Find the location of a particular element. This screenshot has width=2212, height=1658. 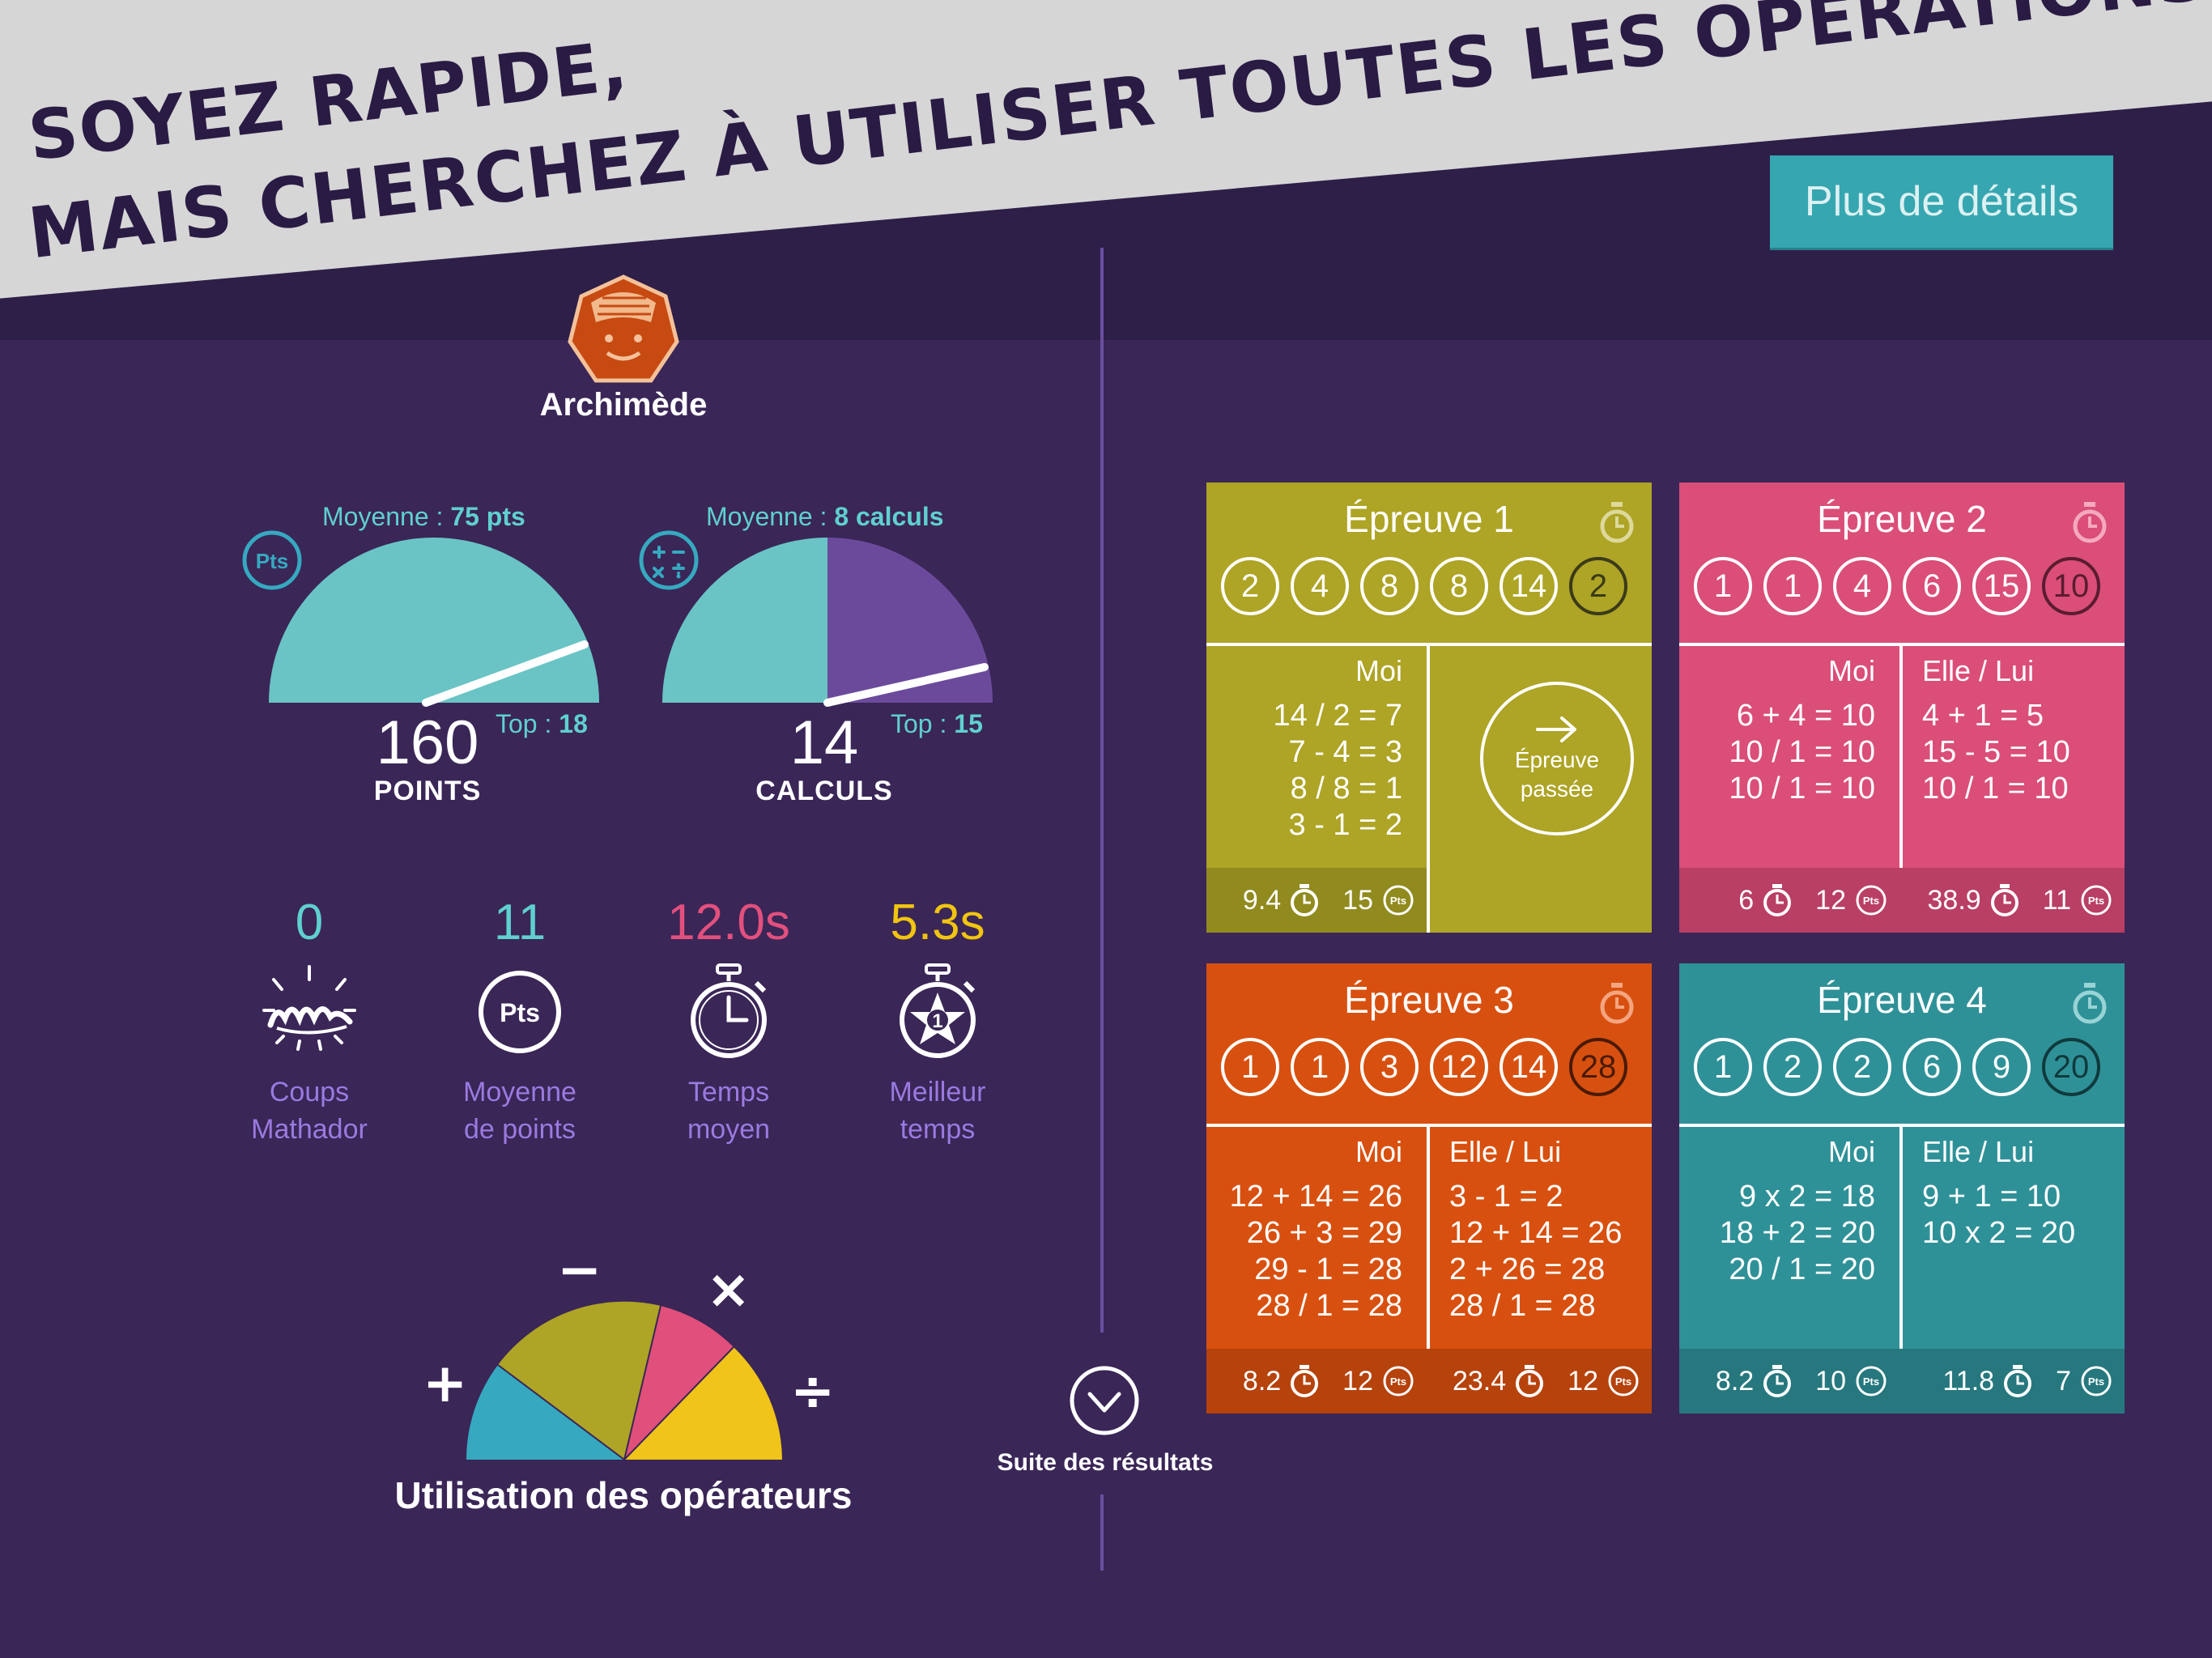

card-footer: 8.2 12 Pts 23.4 12 Pts is located at coordinates (1429, 1381).